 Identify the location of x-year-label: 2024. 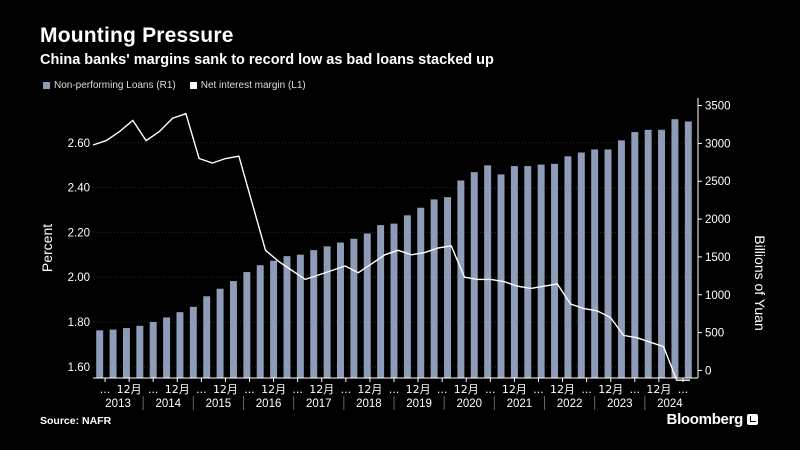
(670, 404).